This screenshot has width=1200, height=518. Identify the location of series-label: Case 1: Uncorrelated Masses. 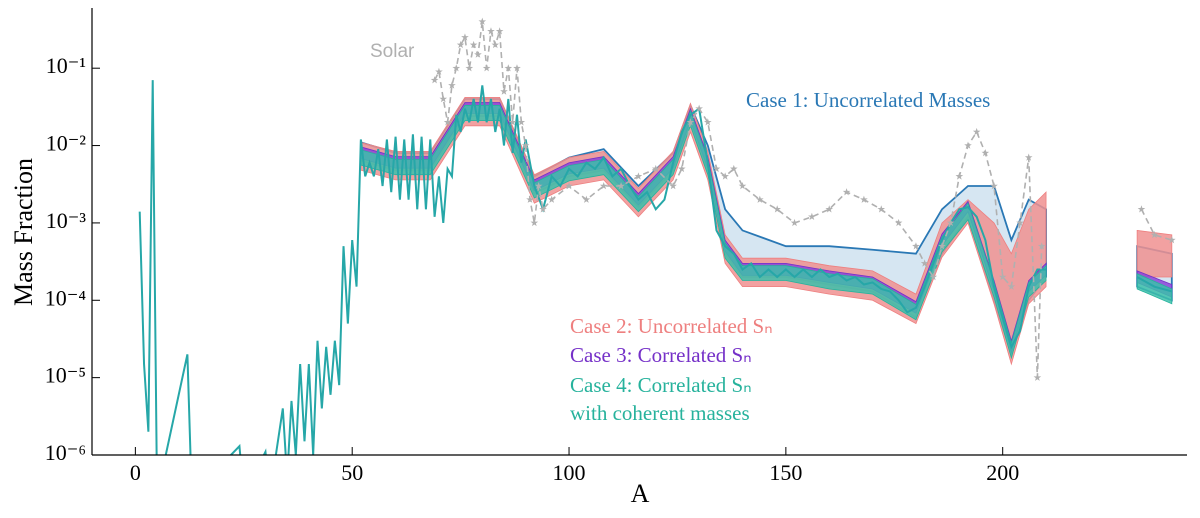
(868, 100).